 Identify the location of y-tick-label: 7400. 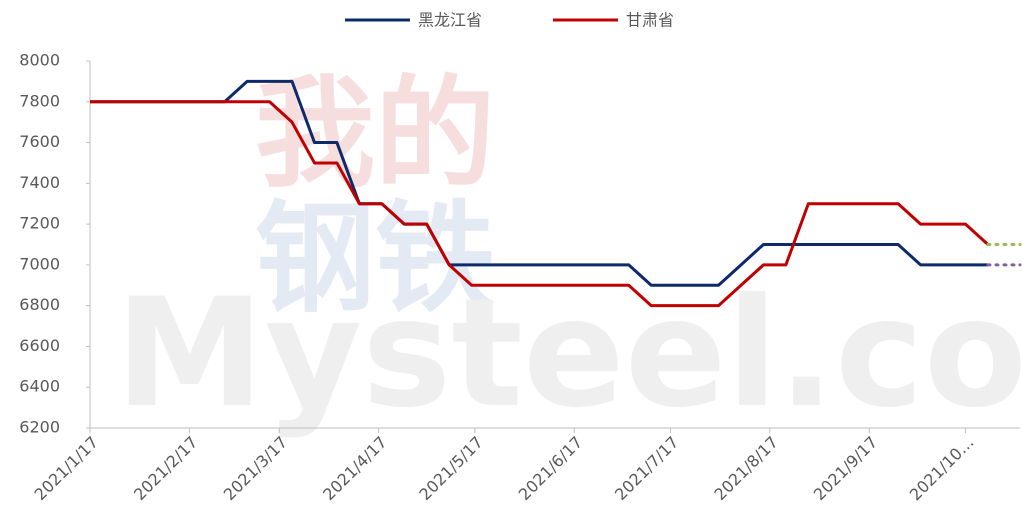
(39, 182).